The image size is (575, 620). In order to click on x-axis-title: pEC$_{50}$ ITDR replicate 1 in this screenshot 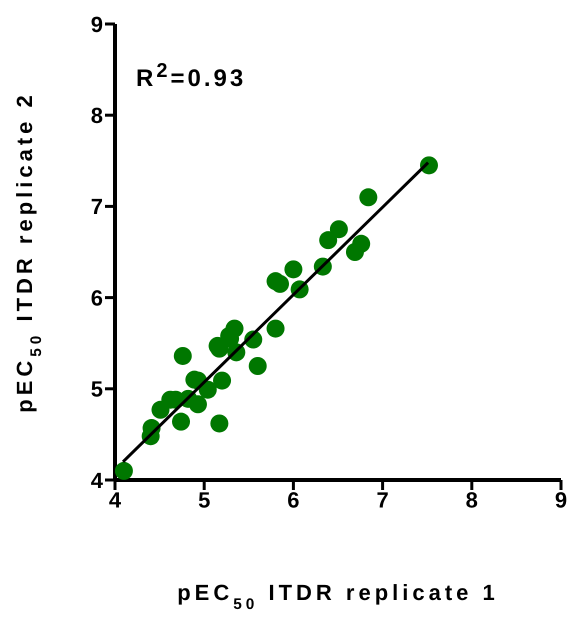, I will do `click(338, 596)`.